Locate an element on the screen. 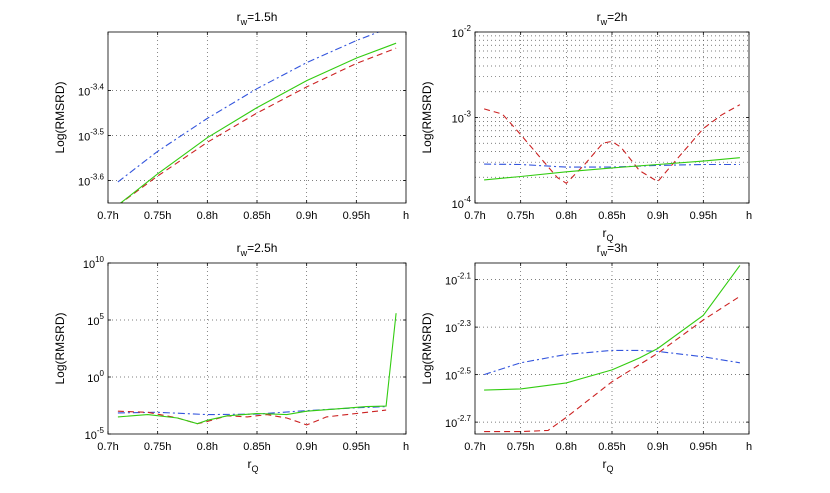 This screenshot has height=493, width=830. y-tick-label: 10-2.7 is located at coordinates (458, 422).